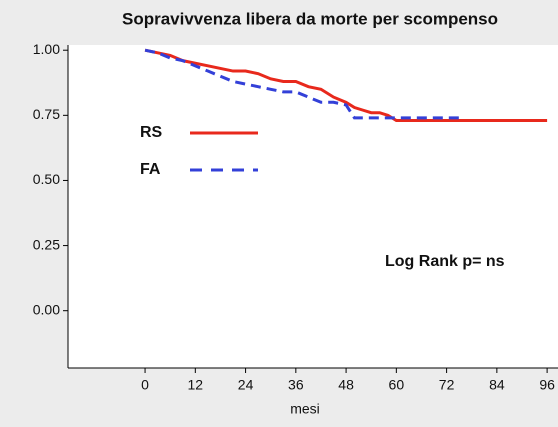 The width and height of the screenshot is (558, 427). What do you see at coordinates (46, 114) in the screenshot?
I see `y-tick-label: 0.75` at bounding box center [46, 114].